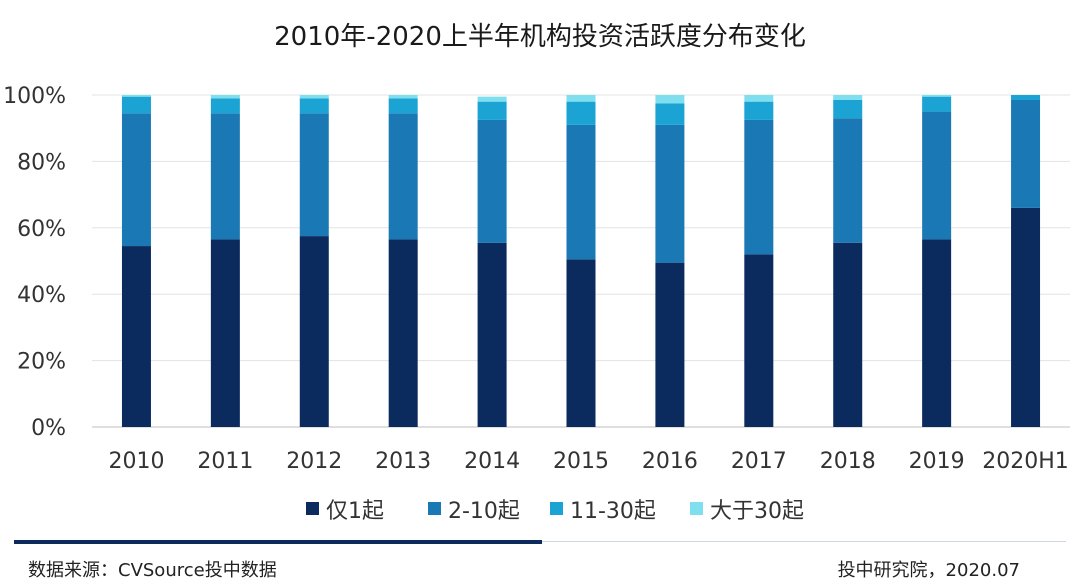 This screenshot has width=1080, height=585. What do you see at coordinates (670, 461) in the screenshot?
I see `x-tick-label: 2016` at bounding box center [670, 461].